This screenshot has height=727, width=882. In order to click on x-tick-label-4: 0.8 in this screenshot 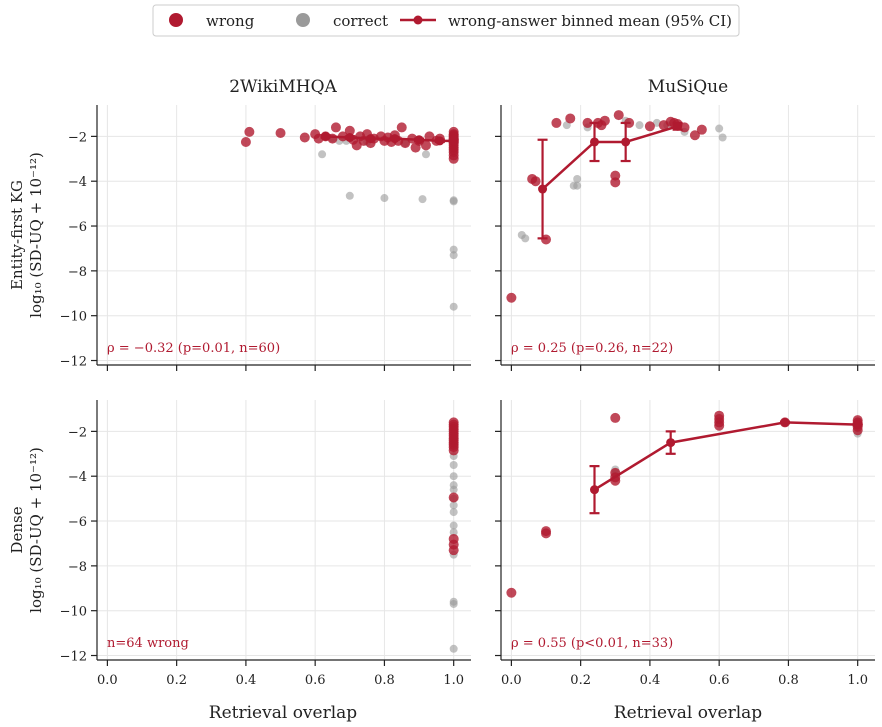, I will do `click(384, 680)`.